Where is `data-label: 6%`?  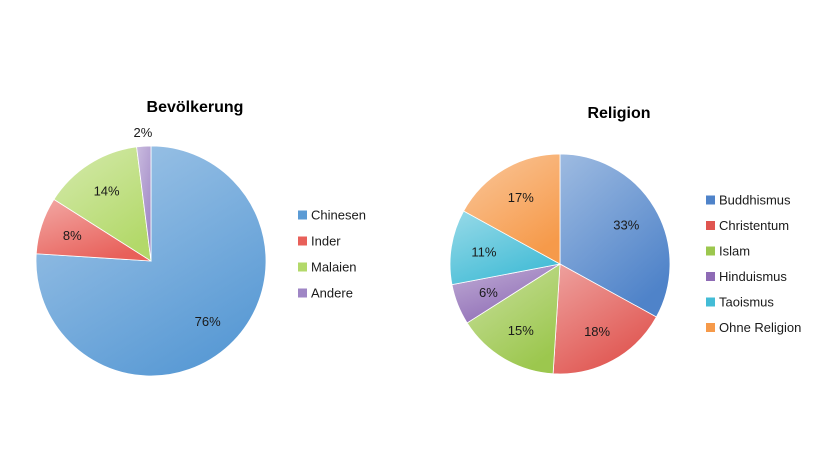
data-label: 6% is located at coordinates (488, 292).